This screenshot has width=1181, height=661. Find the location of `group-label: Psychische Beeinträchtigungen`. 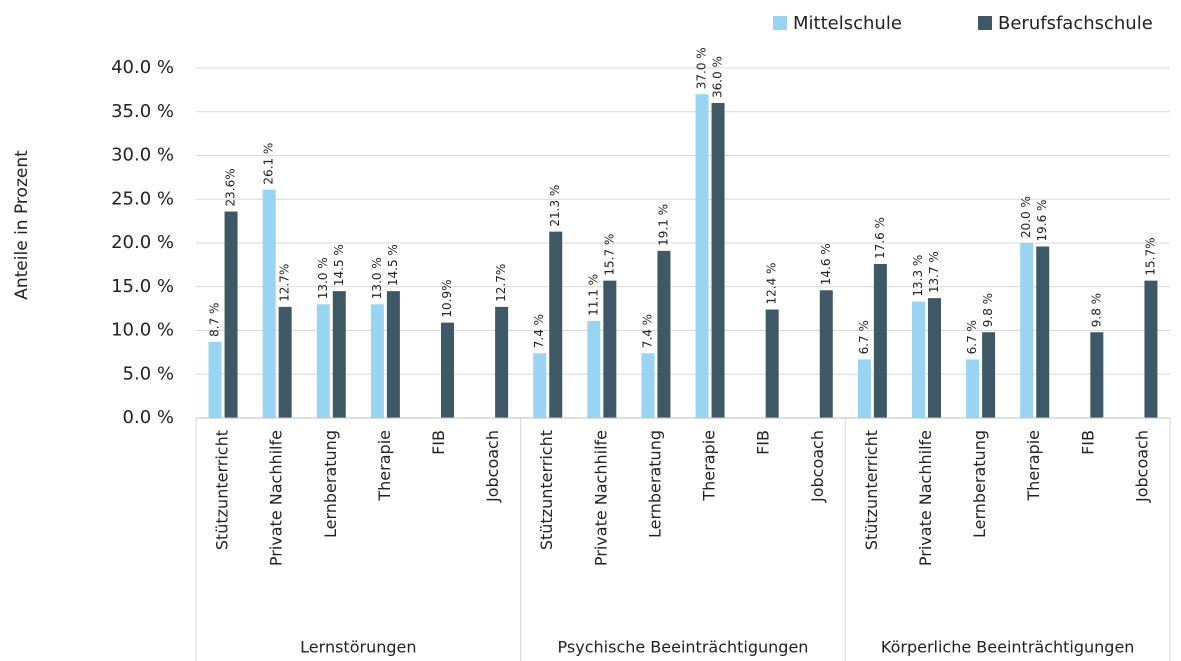

group-label: Psychische Beeinträchtigungen is located at coordinates (683, 647).